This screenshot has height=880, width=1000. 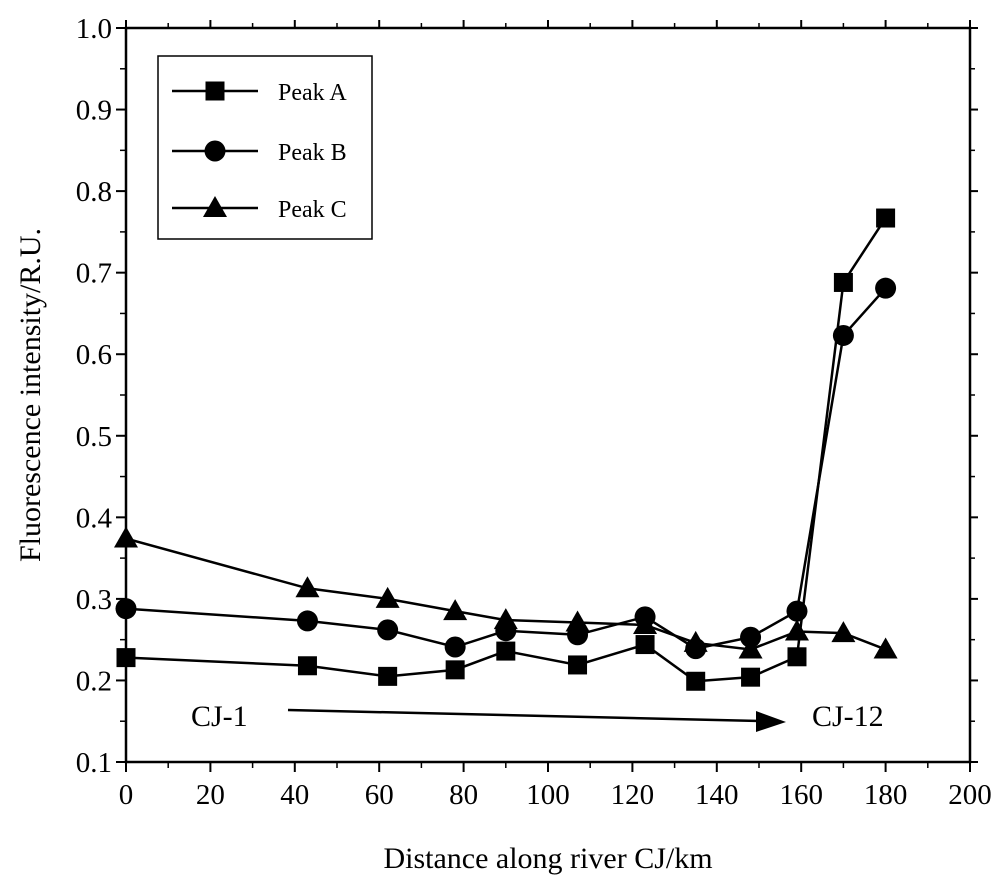 What do you see at coordinates (219, 716) in the screenshot?
I see `annotation-start-label: CJ-1` at bounding box center [219, 716].